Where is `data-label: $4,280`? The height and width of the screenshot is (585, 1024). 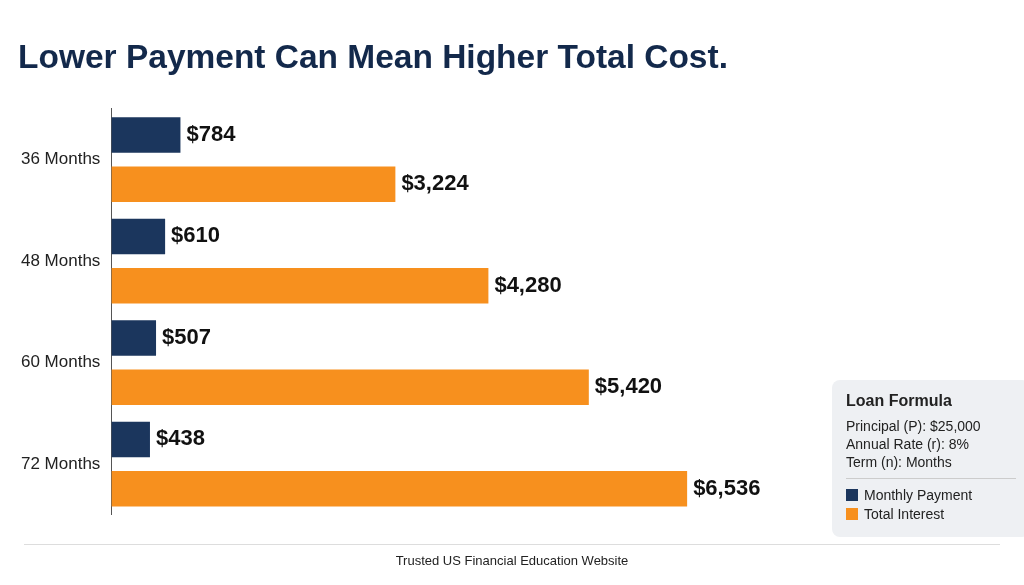
data-label: $4,280 is located at coordinates (528, 284).